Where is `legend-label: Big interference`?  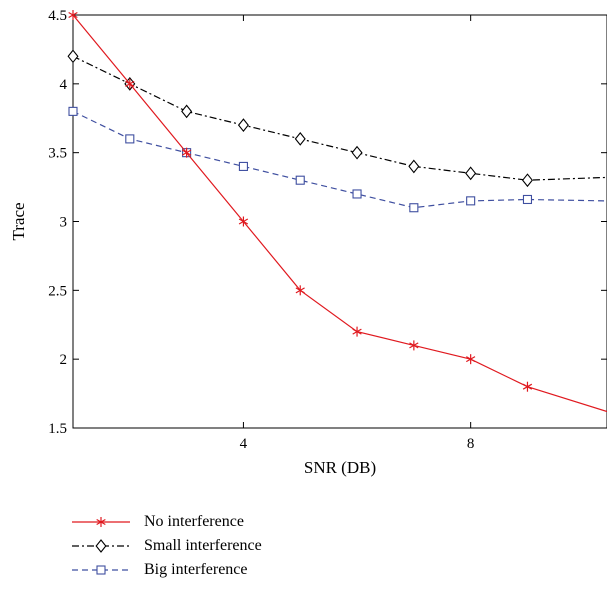
legend-label: Big interference is located at coordinates (196, 569).